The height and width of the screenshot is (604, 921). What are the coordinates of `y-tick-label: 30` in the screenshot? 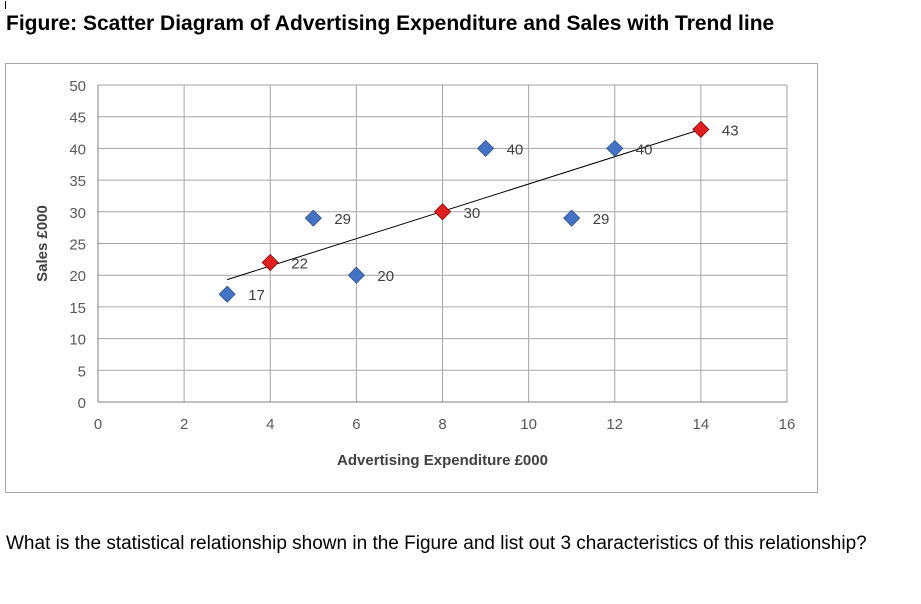 It's located at (77, 213).